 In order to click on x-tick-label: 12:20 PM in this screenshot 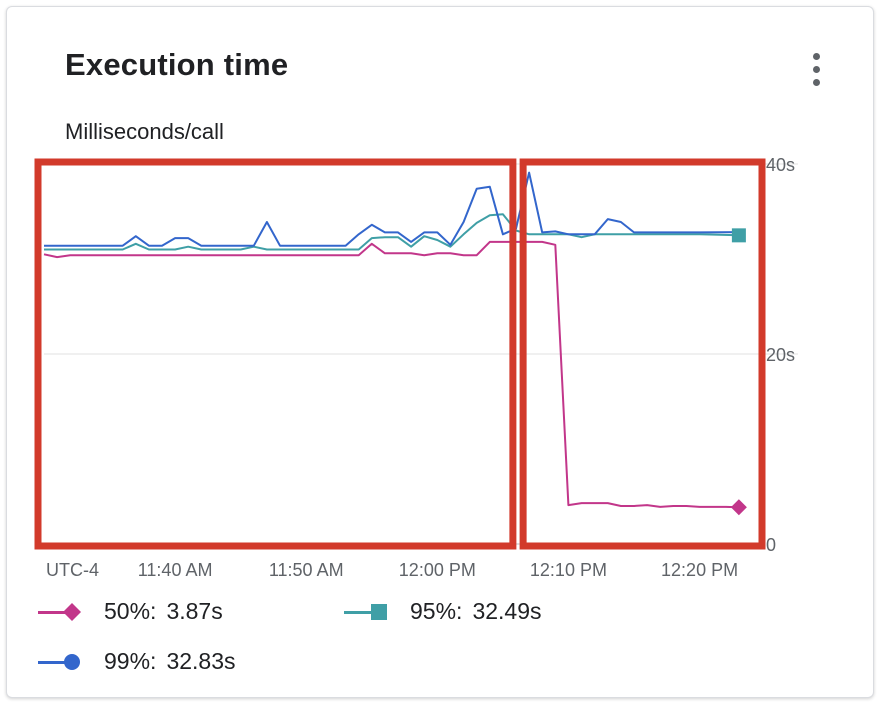, I will do `click(699, 570)`.